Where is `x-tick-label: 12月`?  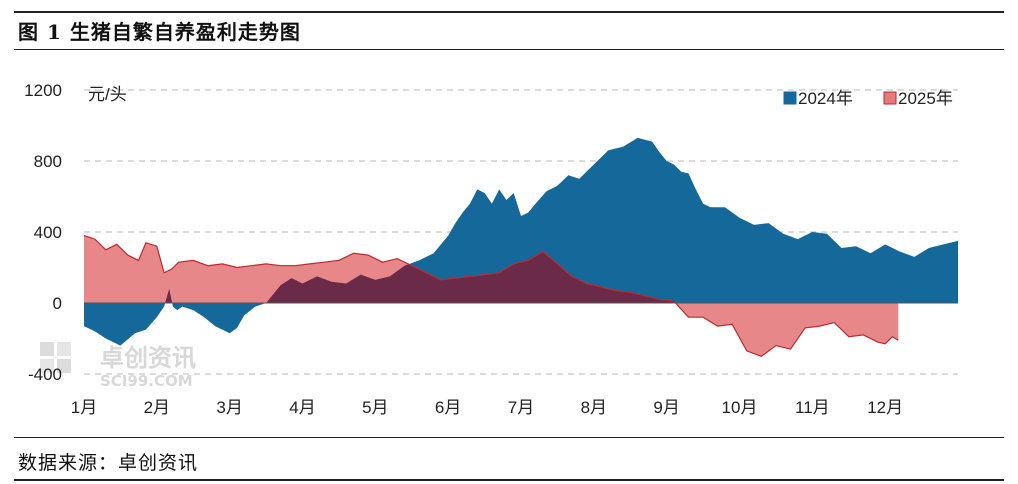
x-tick-label: 12月 is located at coordinates (885, 407).